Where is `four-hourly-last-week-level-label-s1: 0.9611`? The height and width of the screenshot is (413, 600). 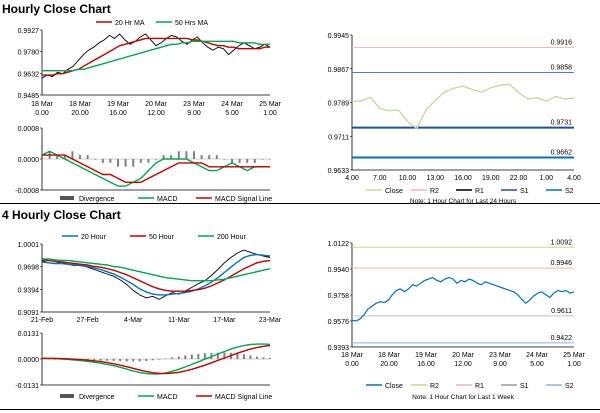 four-hourly-last-week-level-label-s1: 0.9611 is located at coordinates (561, 311).